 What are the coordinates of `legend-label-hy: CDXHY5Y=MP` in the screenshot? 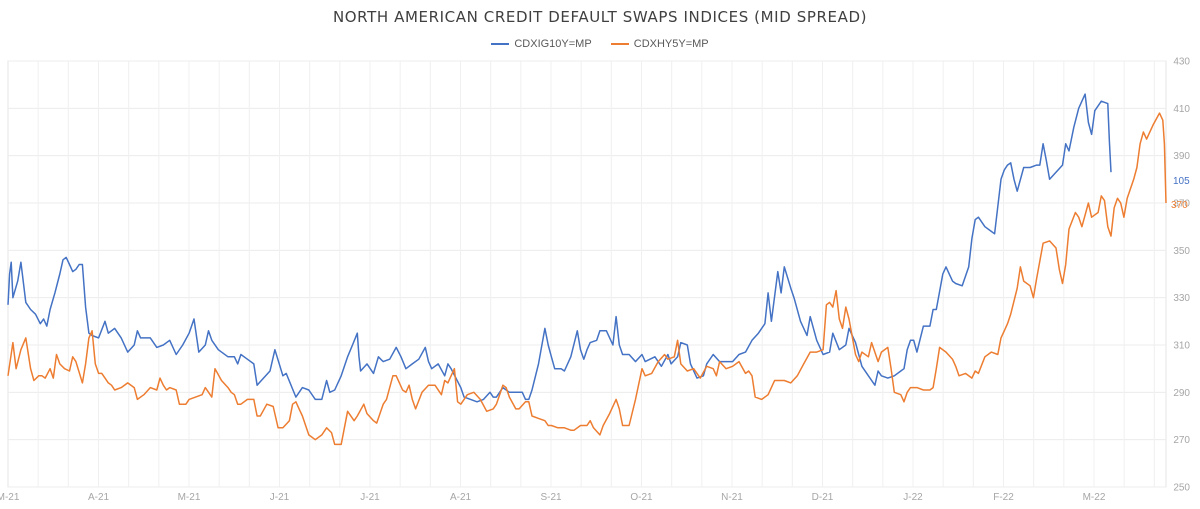 It's located at (671, 44).